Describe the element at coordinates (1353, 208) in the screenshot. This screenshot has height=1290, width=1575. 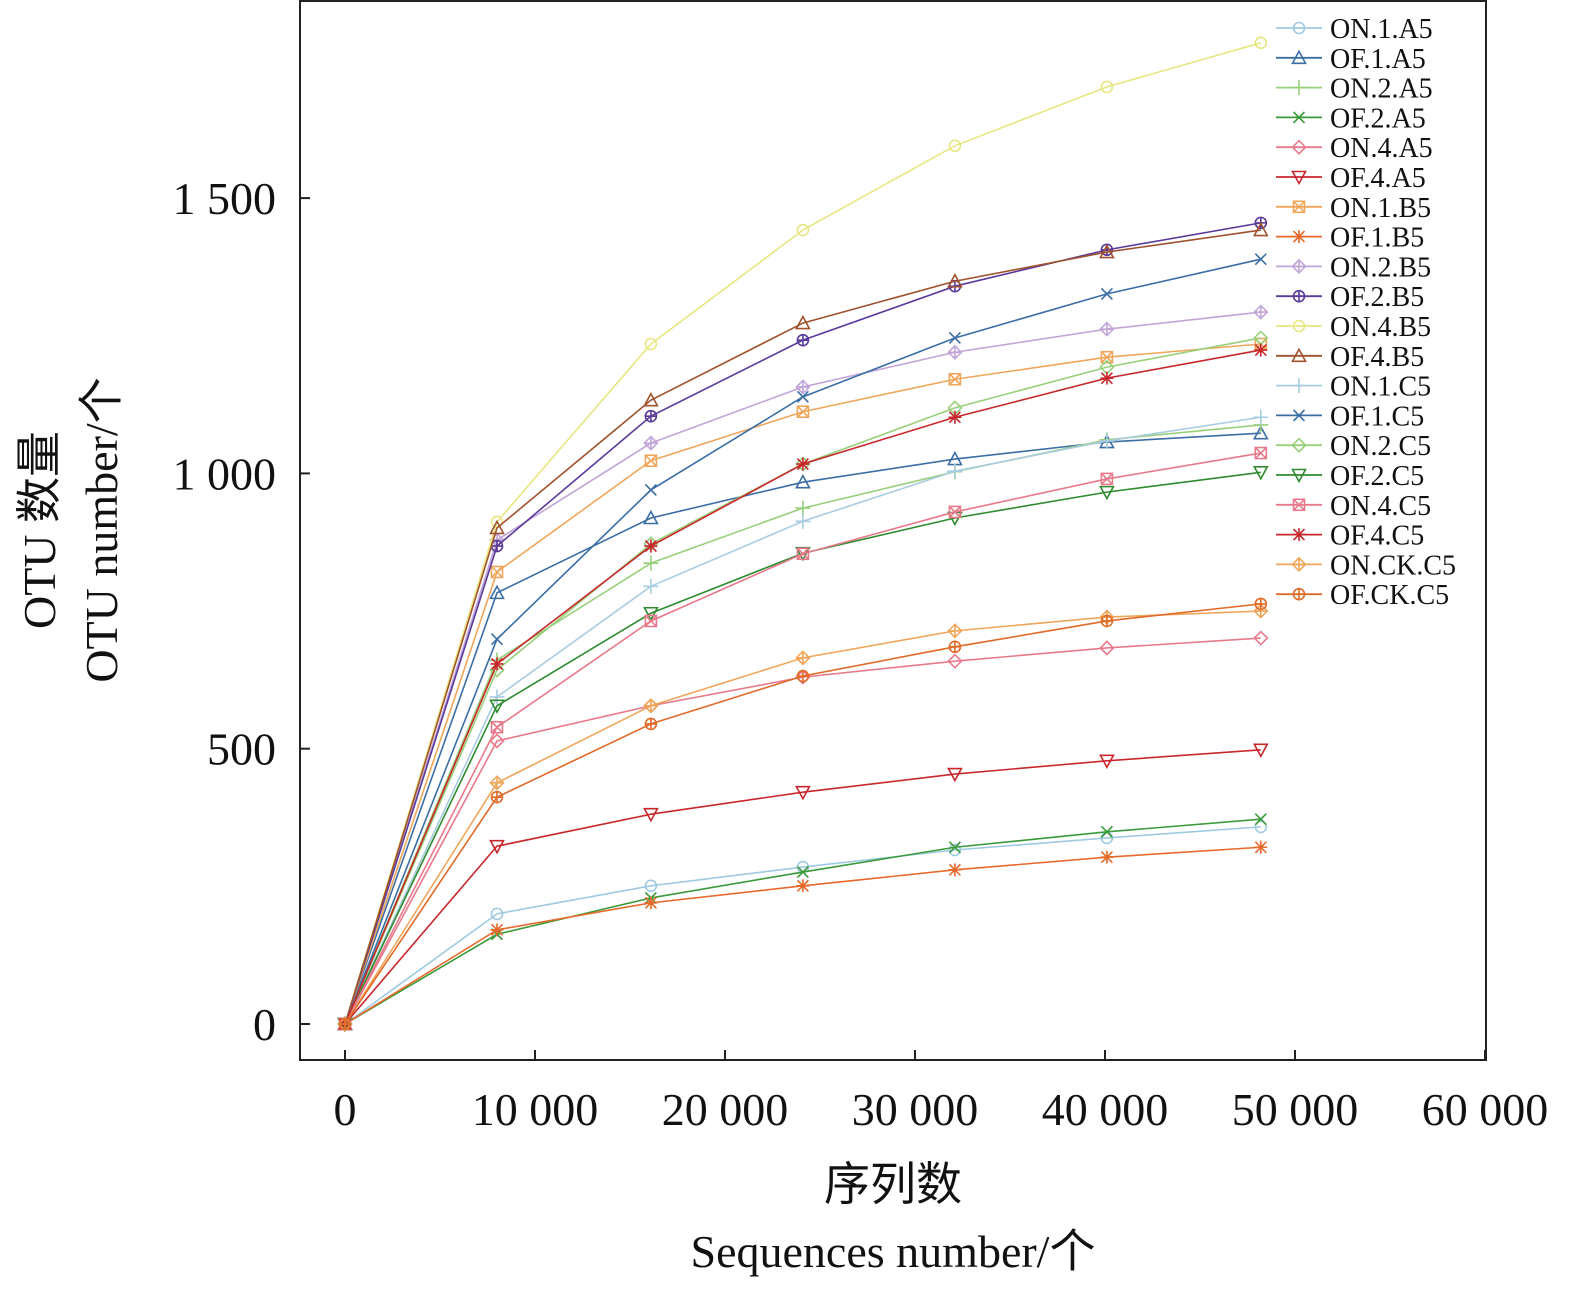
I see `legend-item: ON.1.B5` at that location.